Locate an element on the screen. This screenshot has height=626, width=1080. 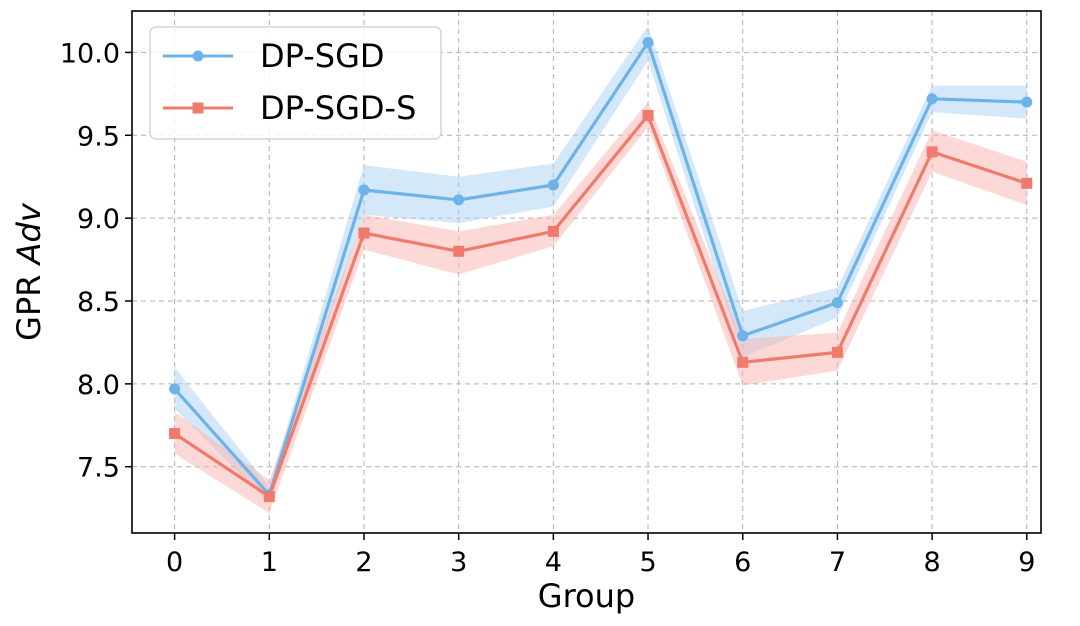
x-axis-label: Group is located at coordinates (586, 596).